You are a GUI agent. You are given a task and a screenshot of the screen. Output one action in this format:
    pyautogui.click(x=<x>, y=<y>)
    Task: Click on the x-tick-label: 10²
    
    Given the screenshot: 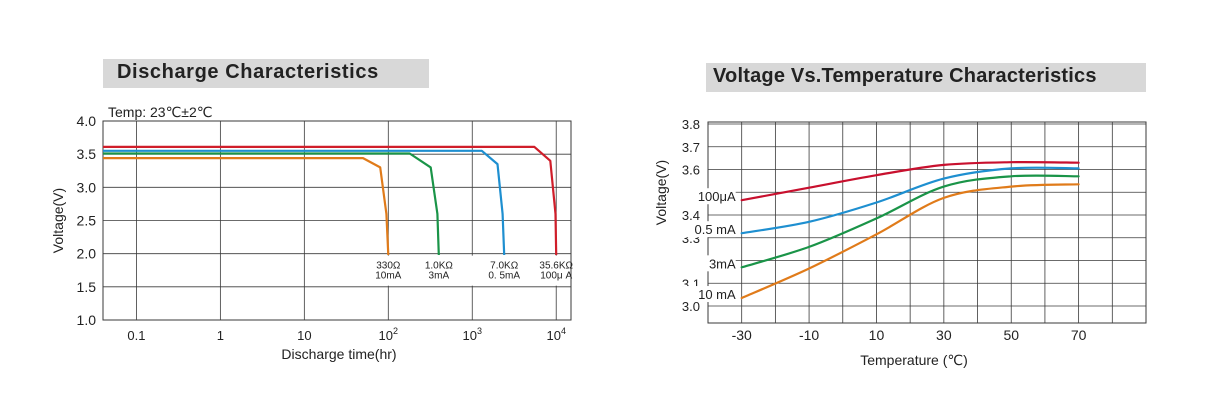 What is the action you would take?
    pyautogui.click(x=388, y=334)
    